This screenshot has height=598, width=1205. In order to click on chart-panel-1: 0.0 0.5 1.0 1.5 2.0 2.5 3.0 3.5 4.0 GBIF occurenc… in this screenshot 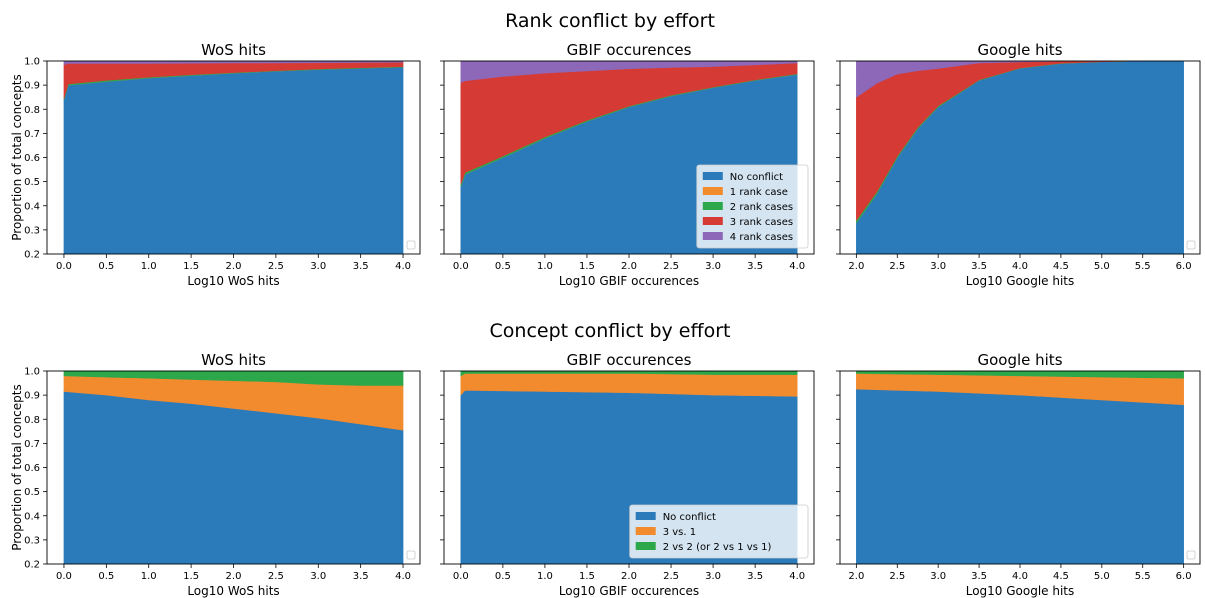, I will do `click(627, 164)`.